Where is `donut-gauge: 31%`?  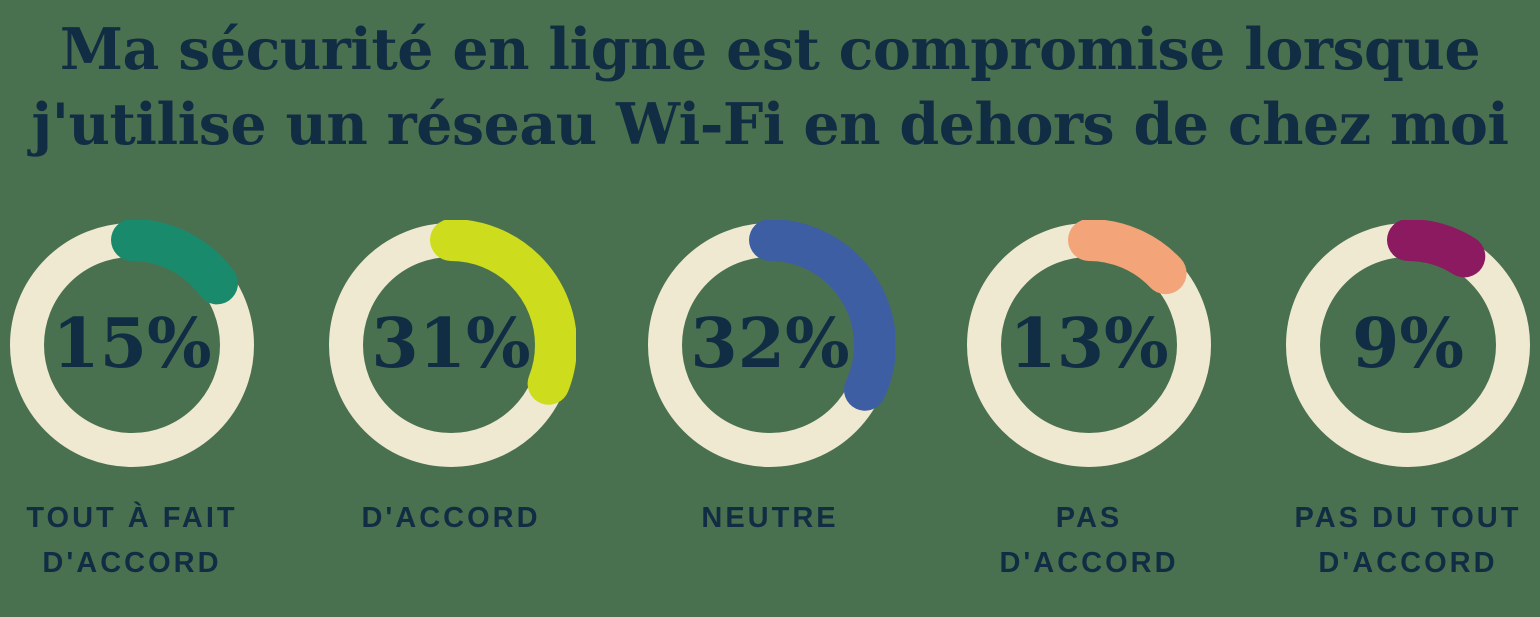
donut-gauge: 31% is located at coordinates (451, 345).